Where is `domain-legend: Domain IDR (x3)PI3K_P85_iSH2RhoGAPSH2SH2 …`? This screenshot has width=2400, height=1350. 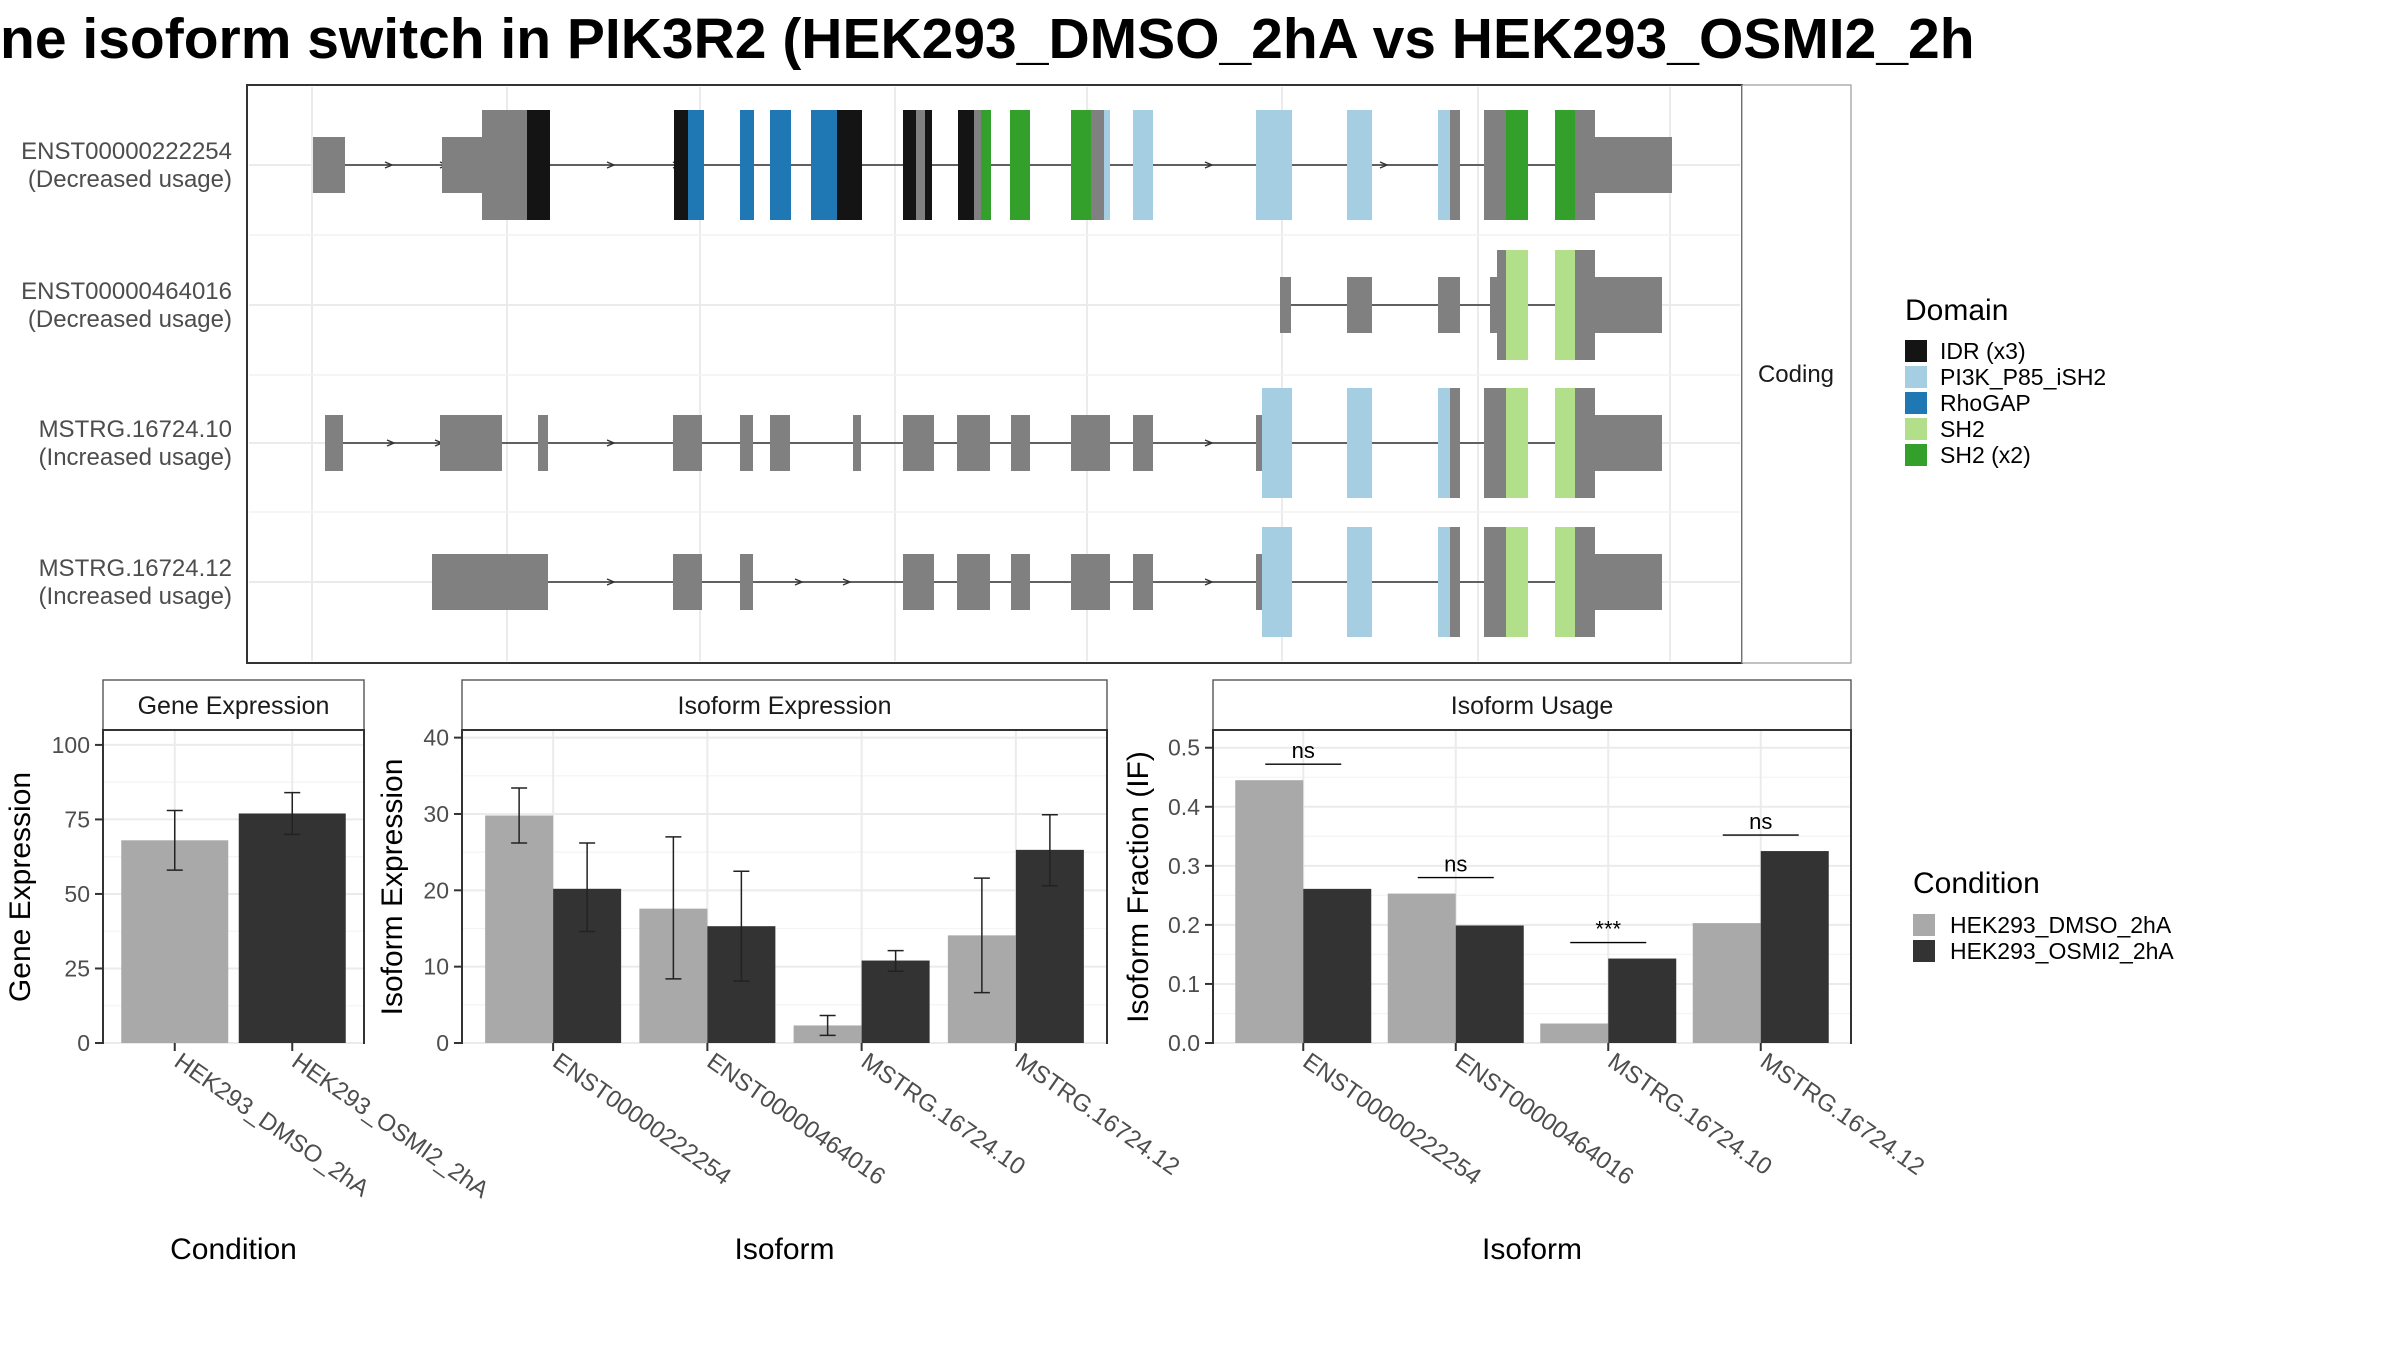
domain-legend: Domain IDR (x3)PI3K_P85_iSH2RhoGAPSH2SH2 … is located at coordinates (2005, 381).